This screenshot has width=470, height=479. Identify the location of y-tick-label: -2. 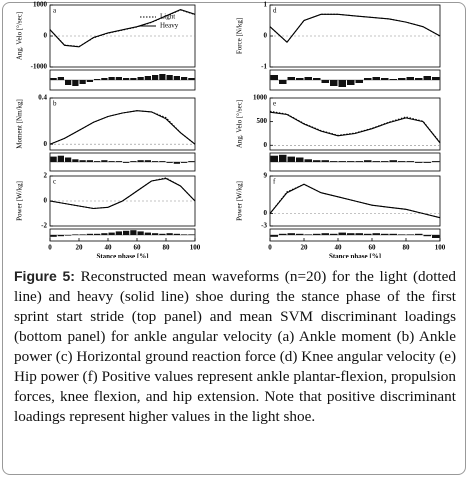
(44, 226).